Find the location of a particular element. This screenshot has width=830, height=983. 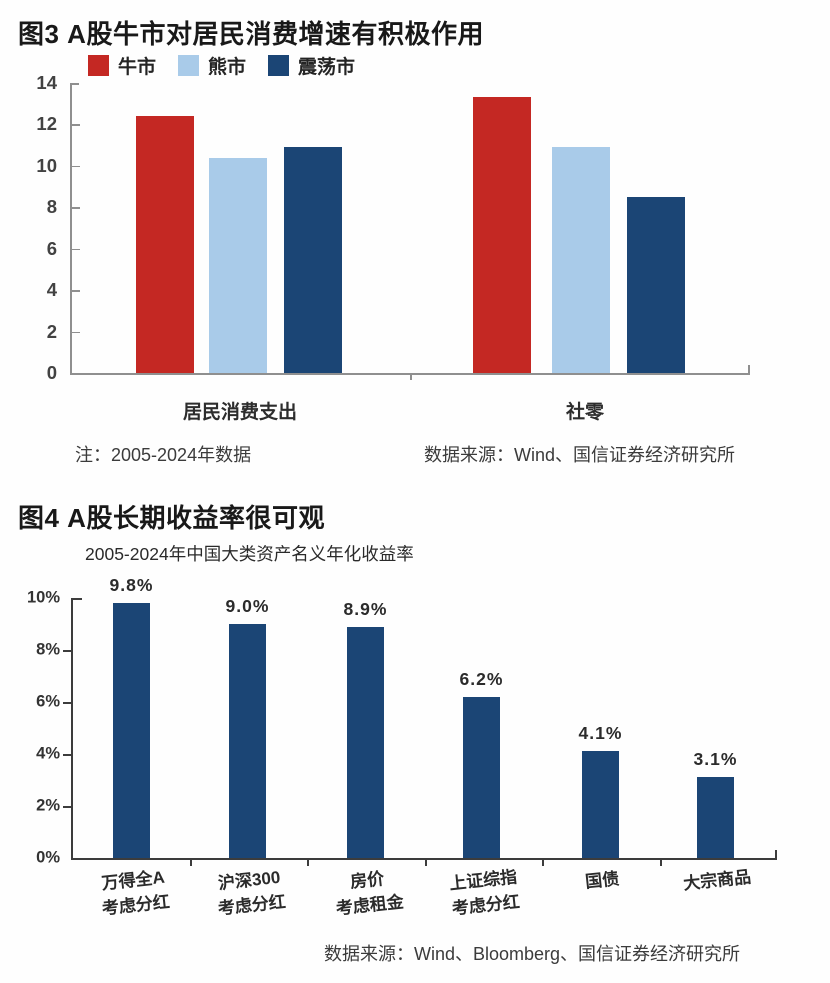

x-axis-mid-tick is located at coordinates (411, 376).